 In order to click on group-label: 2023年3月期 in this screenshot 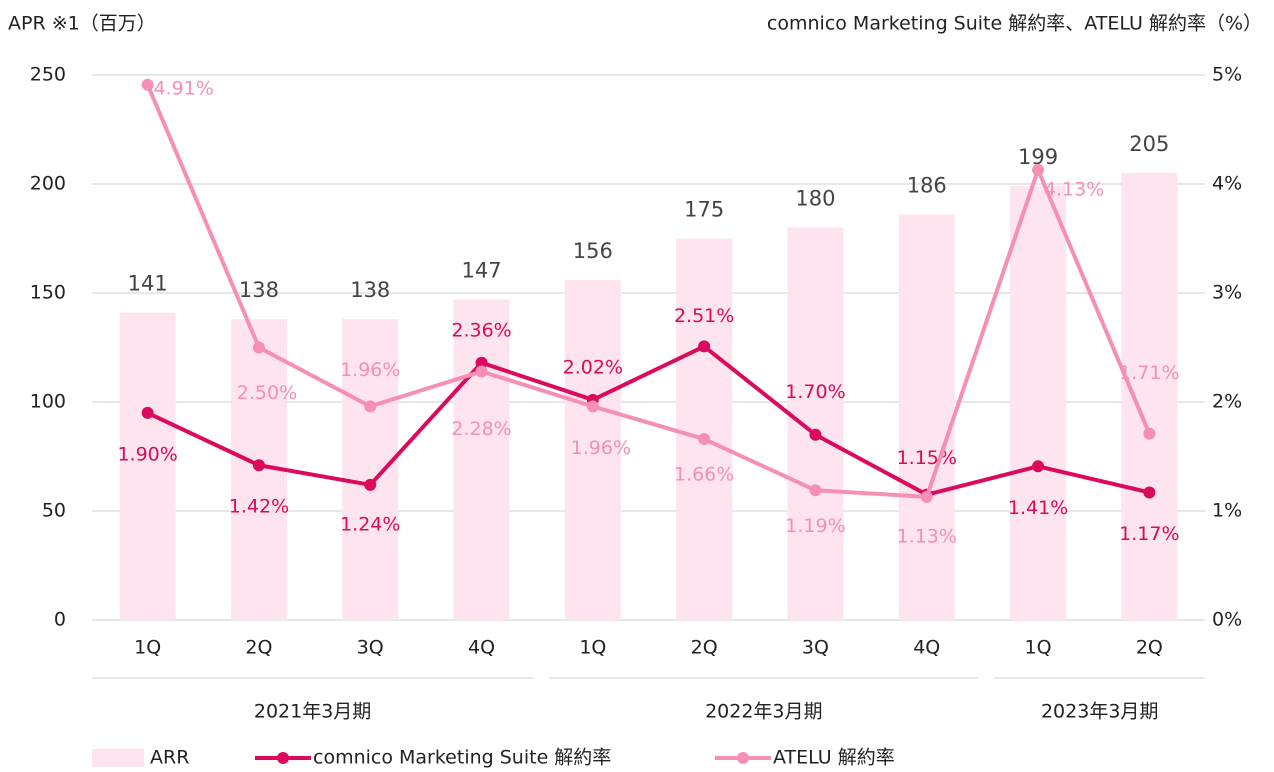, I will do `click(1099, 712)`.